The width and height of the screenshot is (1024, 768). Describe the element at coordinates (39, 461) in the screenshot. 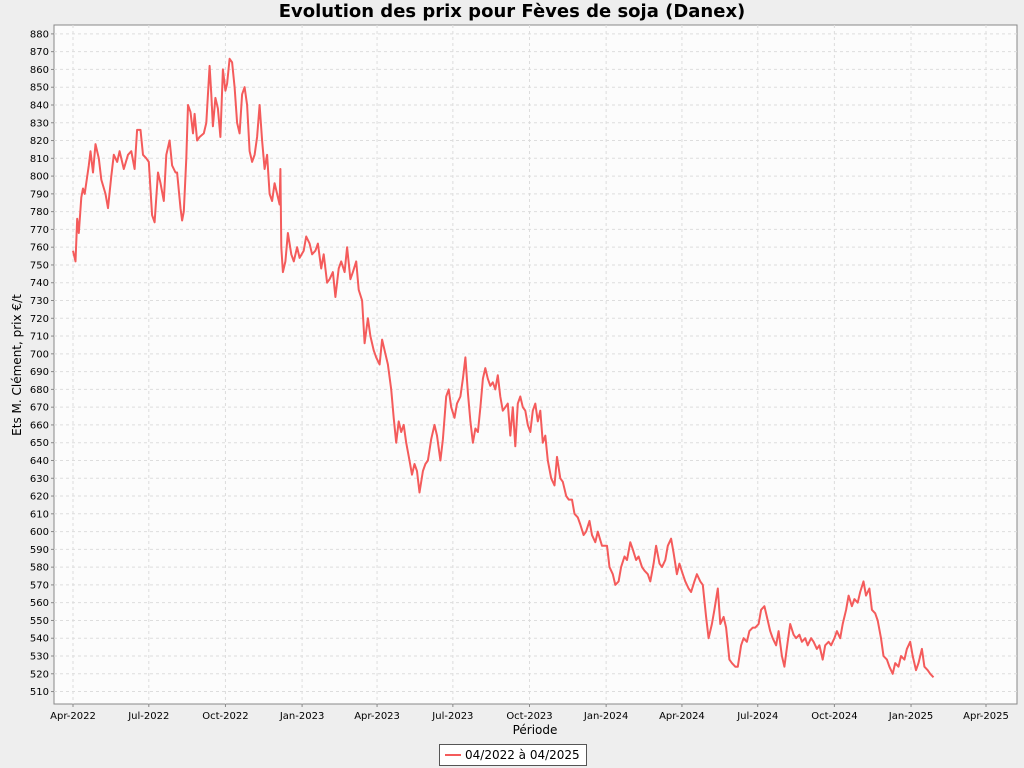

I see `y-tick-label: 640` at that location.